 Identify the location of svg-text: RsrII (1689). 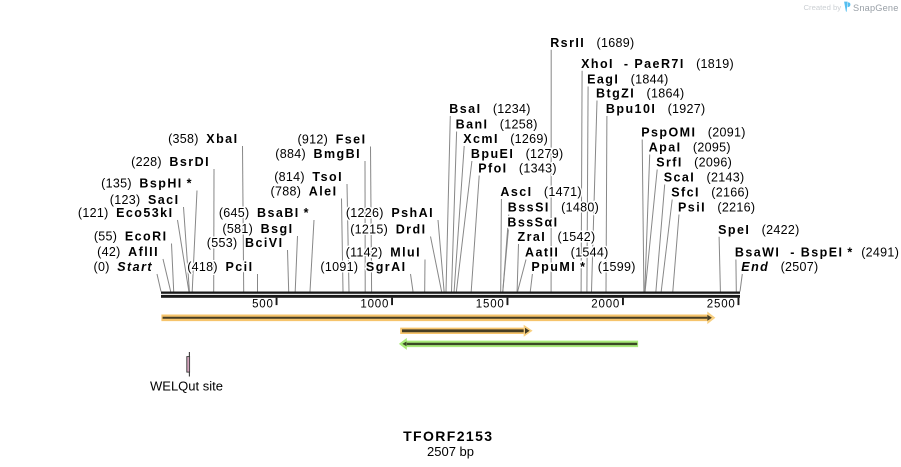
(592, 43).